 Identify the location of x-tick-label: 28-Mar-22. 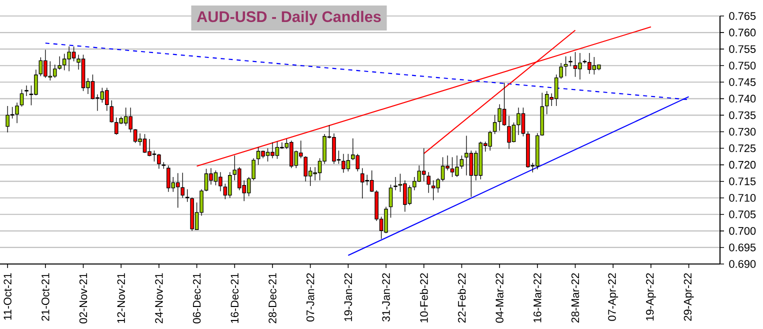
(575, 298).